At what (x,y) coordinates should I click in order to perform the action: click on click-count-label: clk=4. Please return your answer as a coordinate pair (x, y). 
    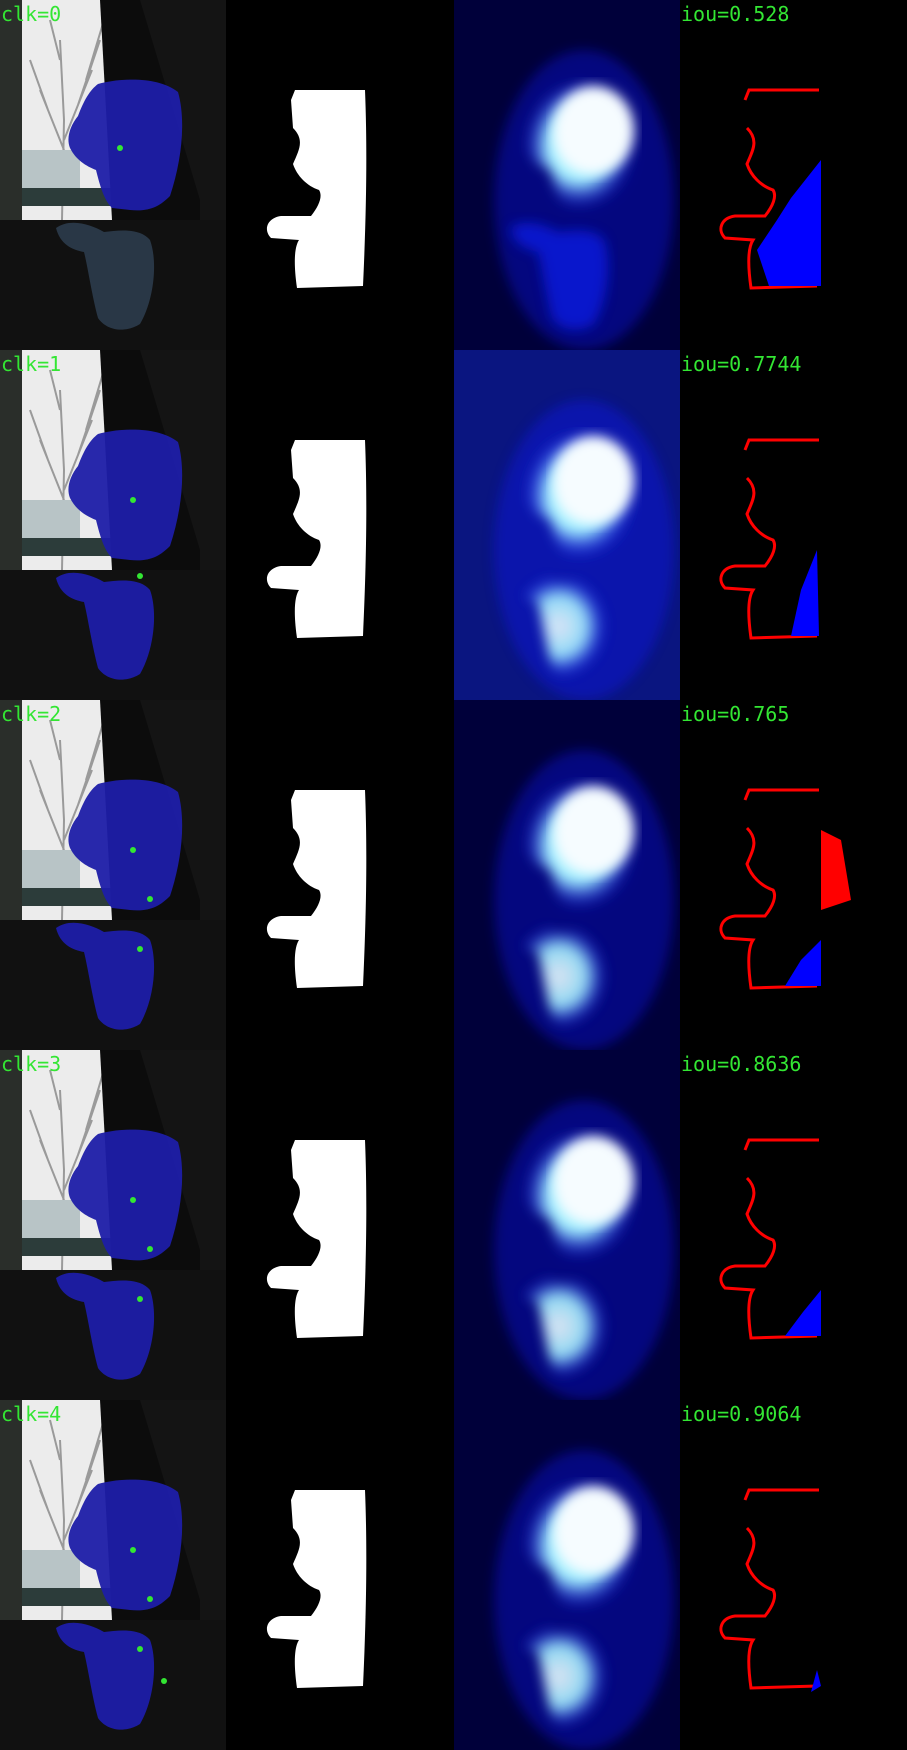
    Looking at the image, I should click on (31, 1414).